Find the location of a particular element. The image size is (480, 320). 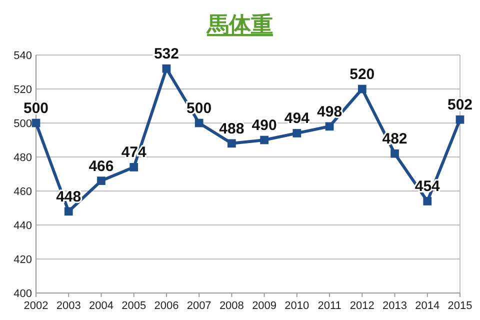

y-tick-label: 540 is located at coordinates (23, 56).